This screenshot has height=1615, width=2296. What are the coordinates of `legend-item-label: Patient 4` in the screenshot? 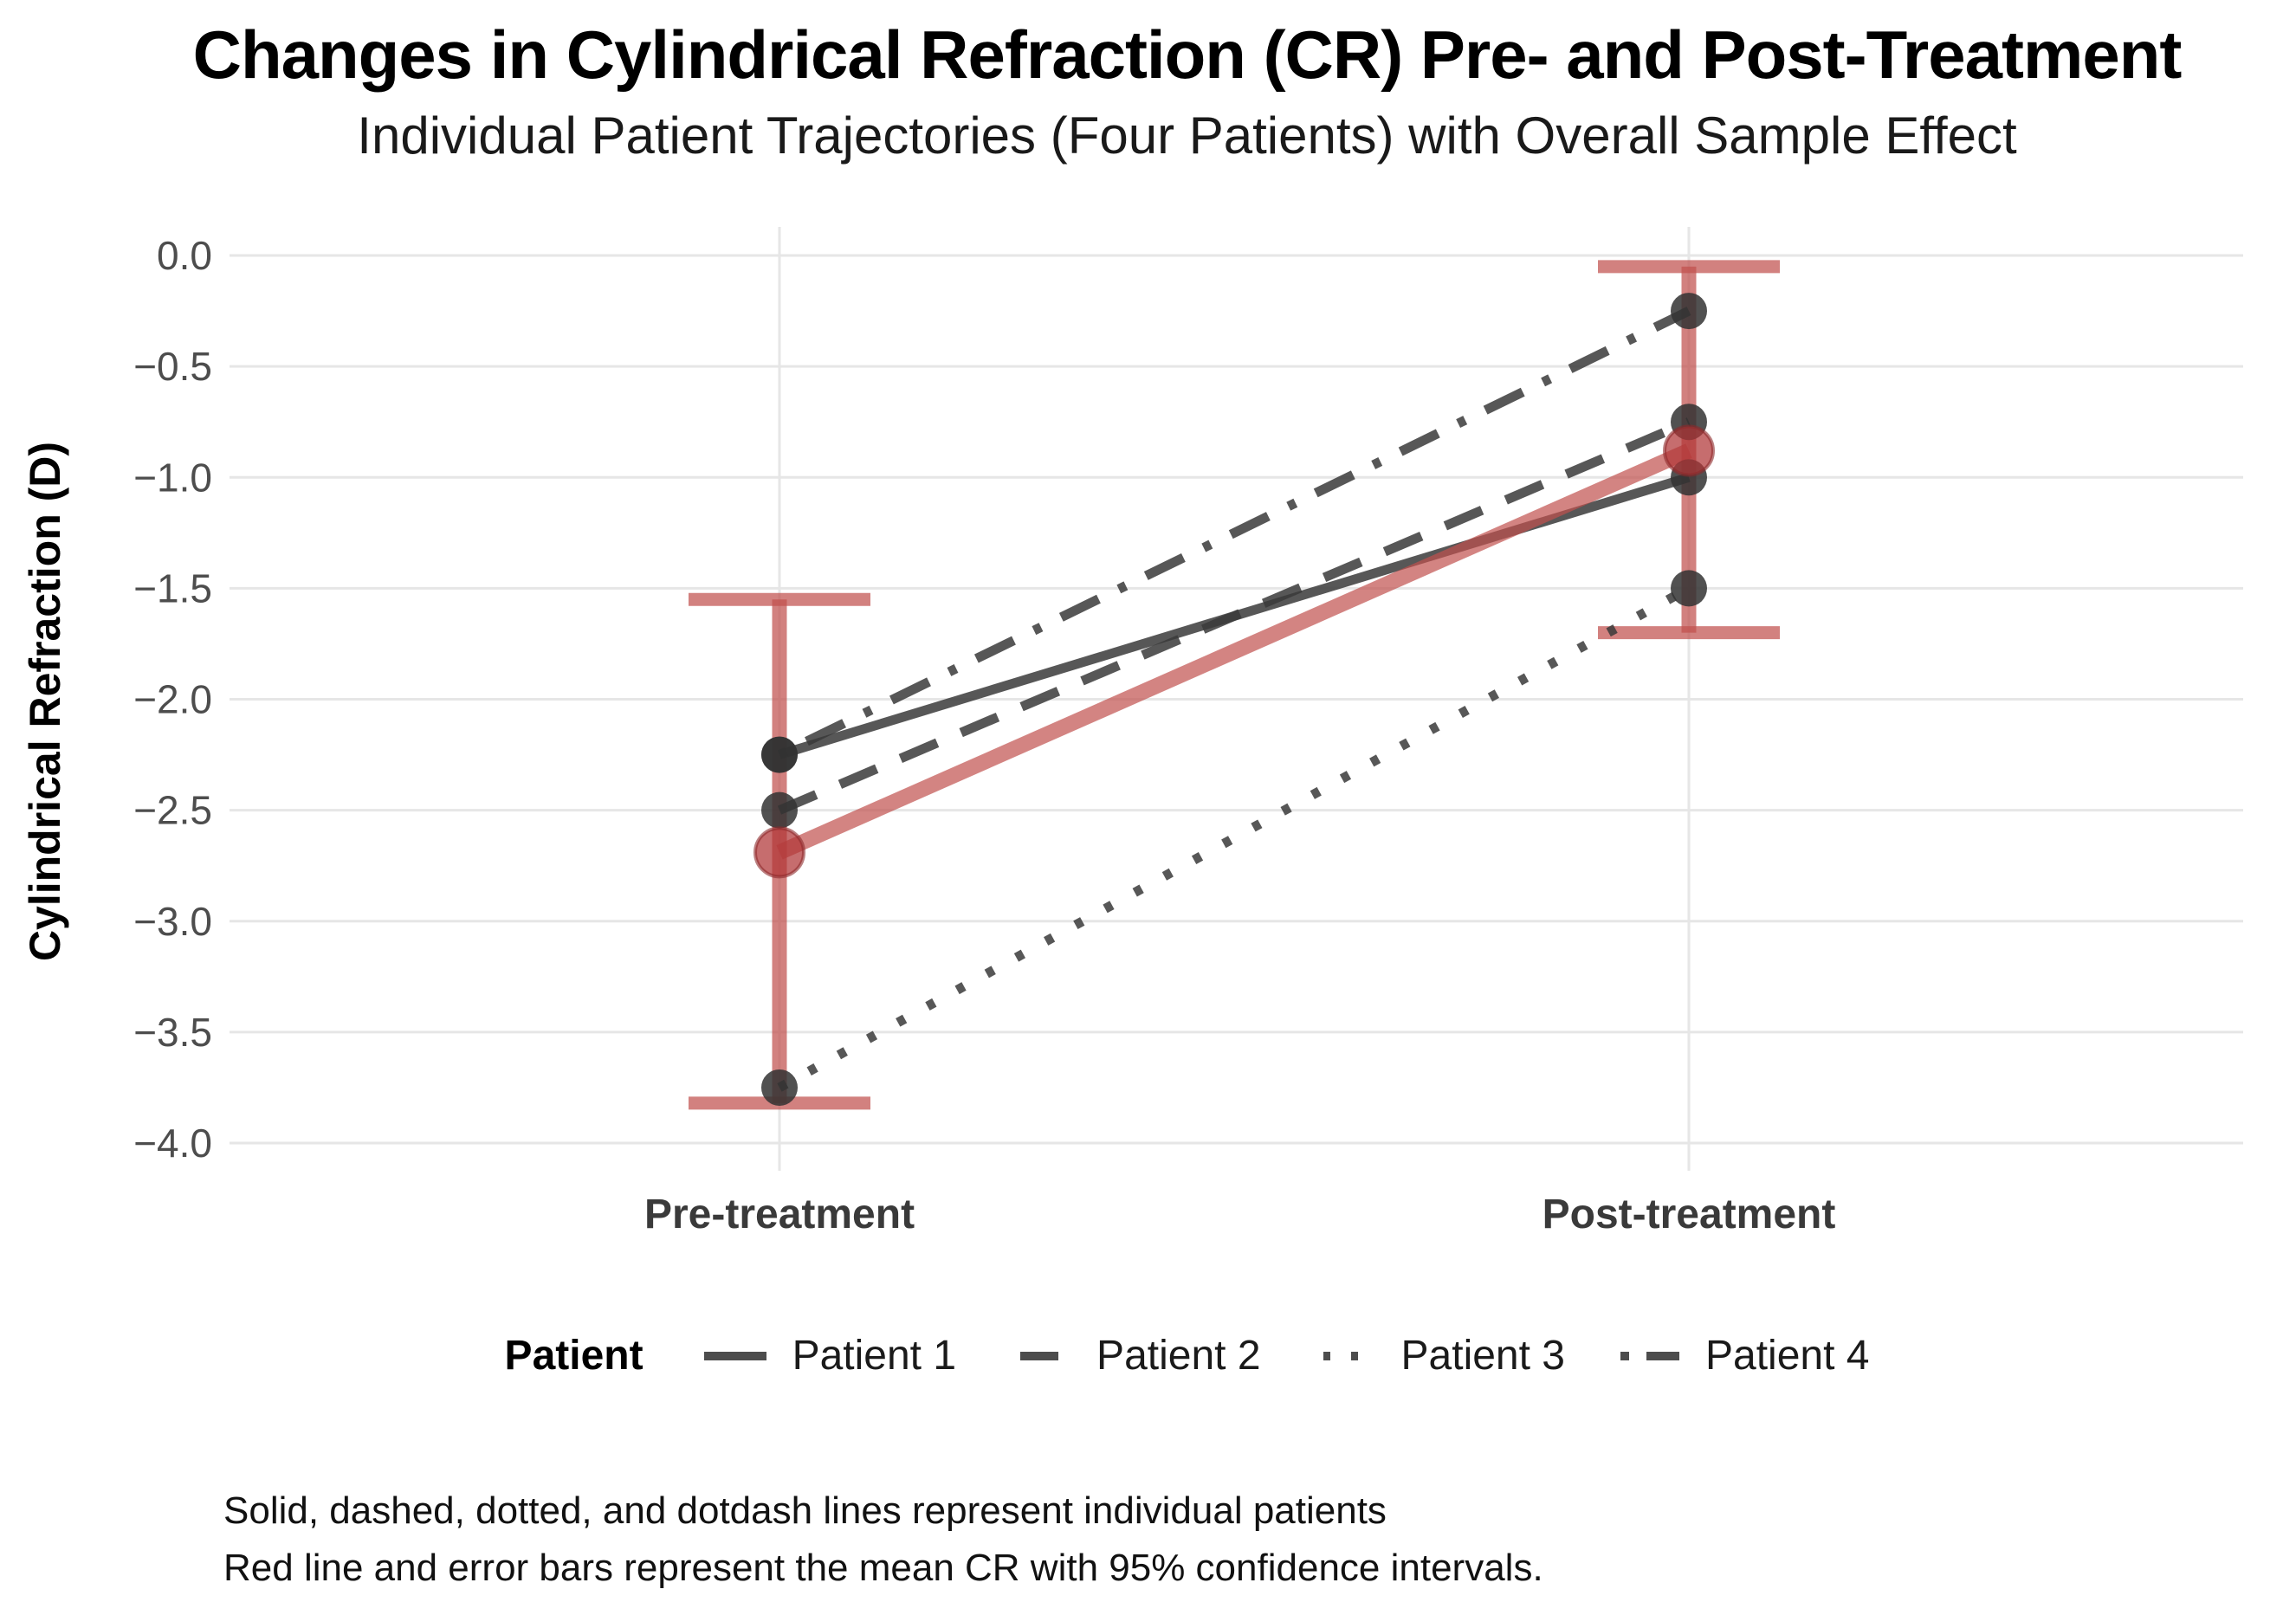 It's located at (1787, 1356).